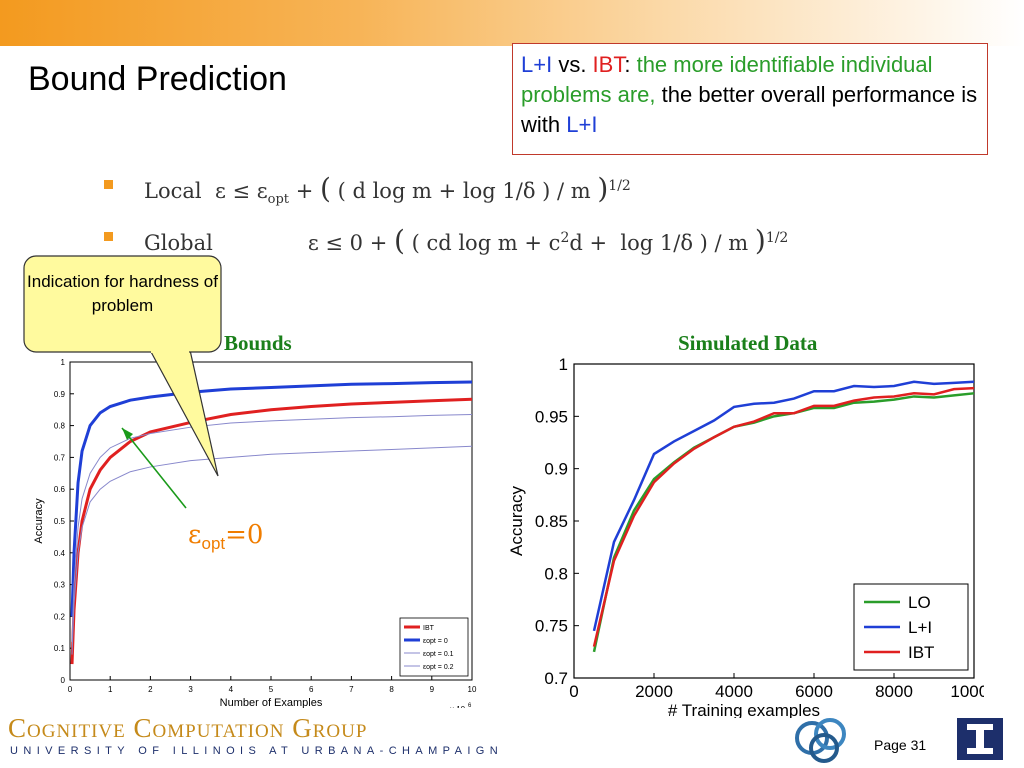 The height and width of the screenshot is (768, 1024). Describe the element at coordinates (391, 689) in the screenshot. I see `x-tick-label: 8` at that location.